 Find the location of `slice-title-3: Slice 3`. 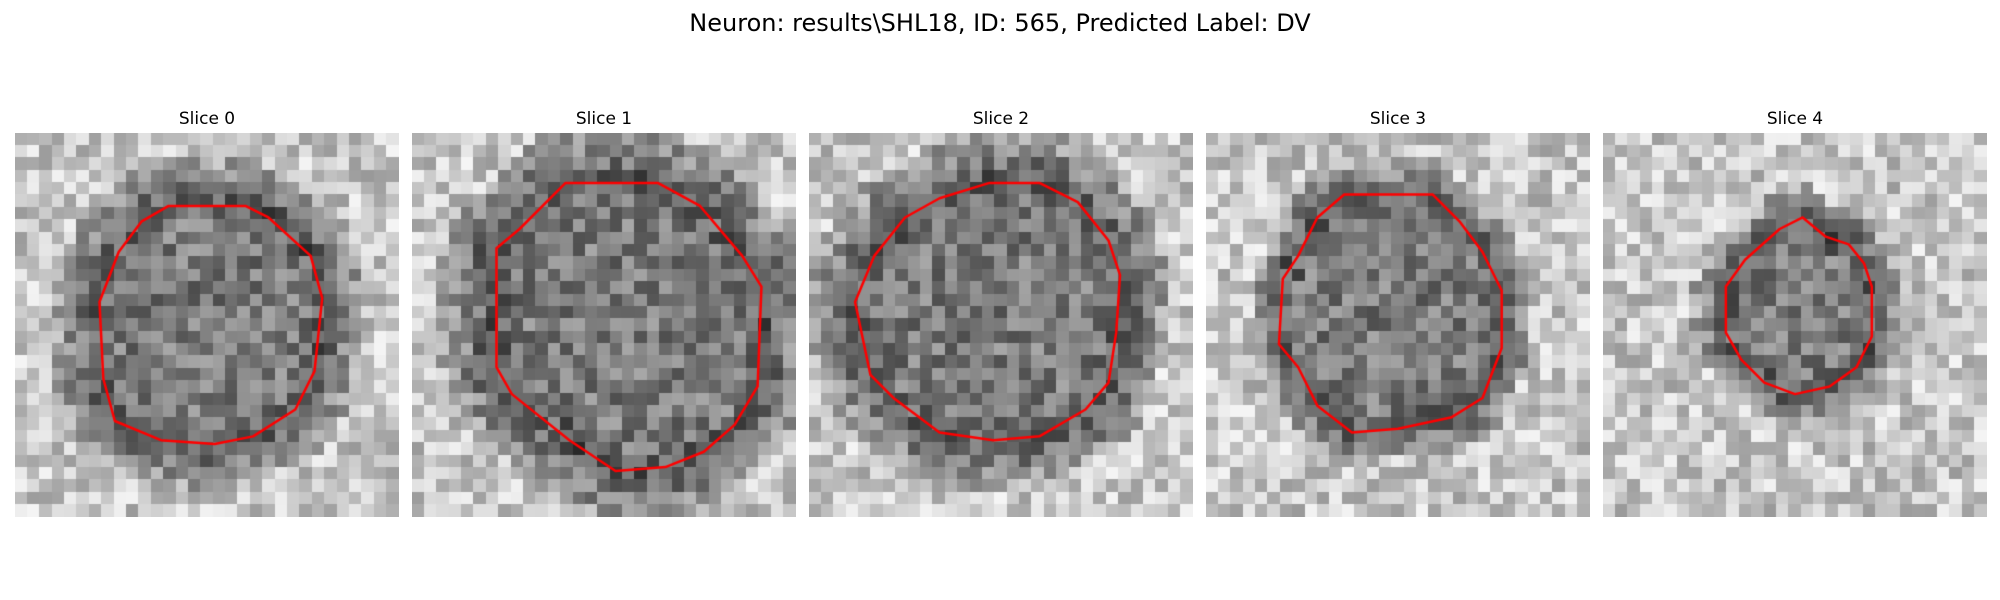

slice-title-3: Slice 3 is located at coordinates (1398, 119).